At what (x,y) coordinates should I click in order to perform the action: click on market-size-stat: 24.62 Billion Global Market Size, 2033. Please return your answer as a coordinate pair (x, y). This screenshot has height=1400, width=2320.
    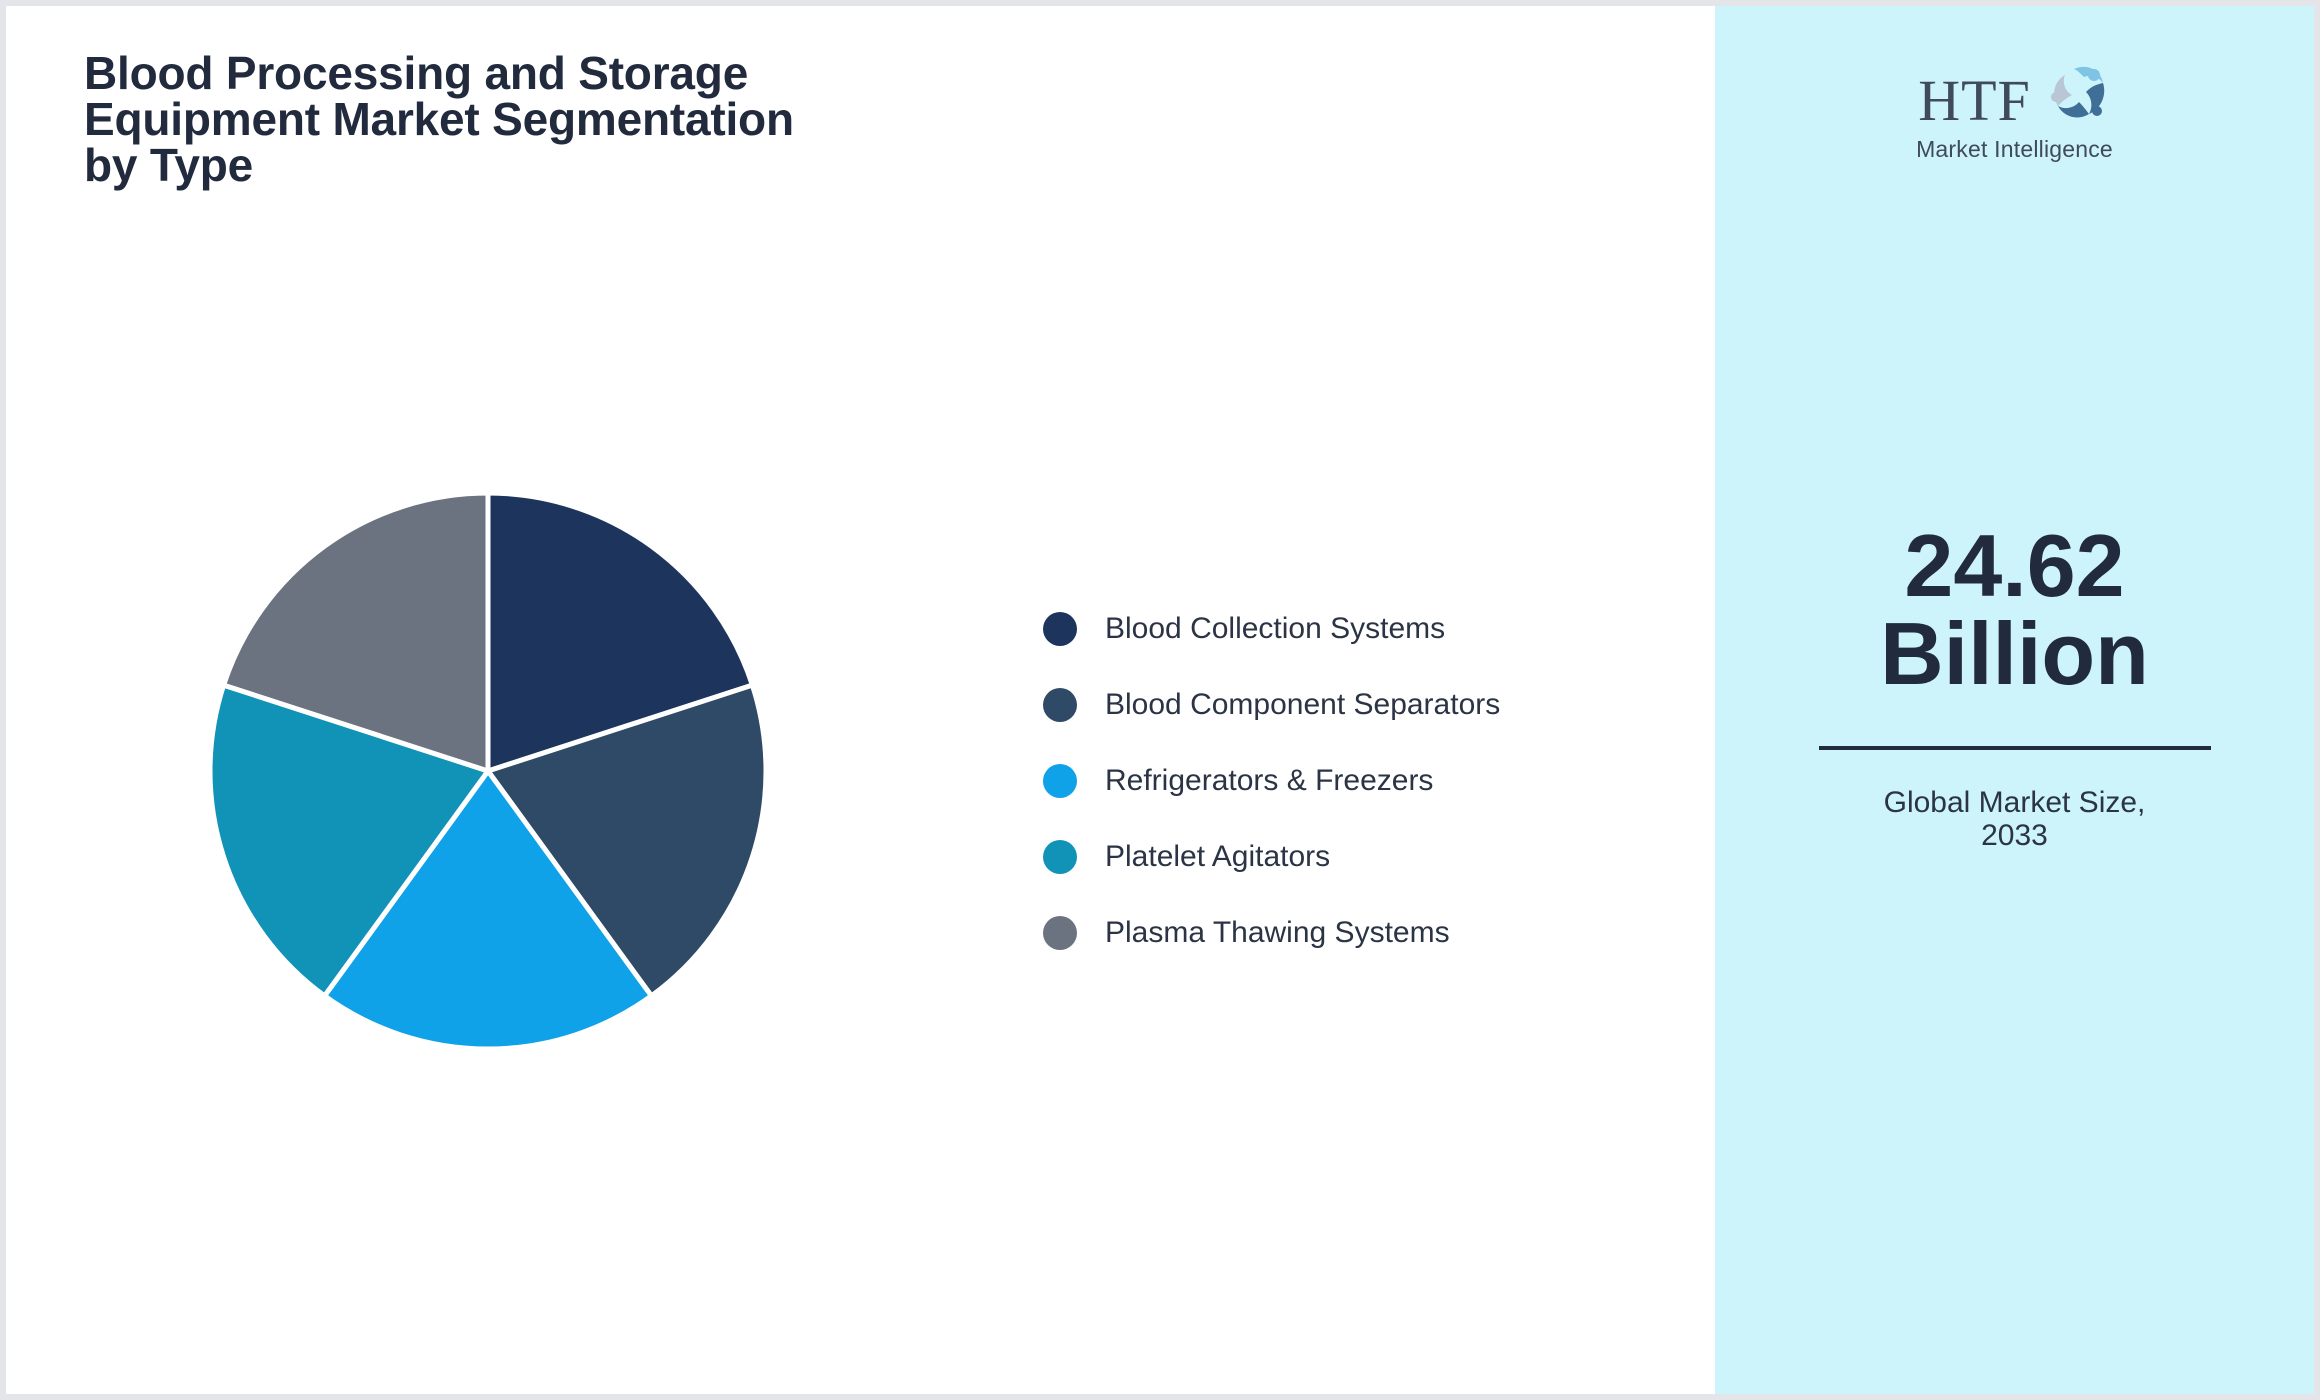
    Looking at the image, I should click on (2014, 687).